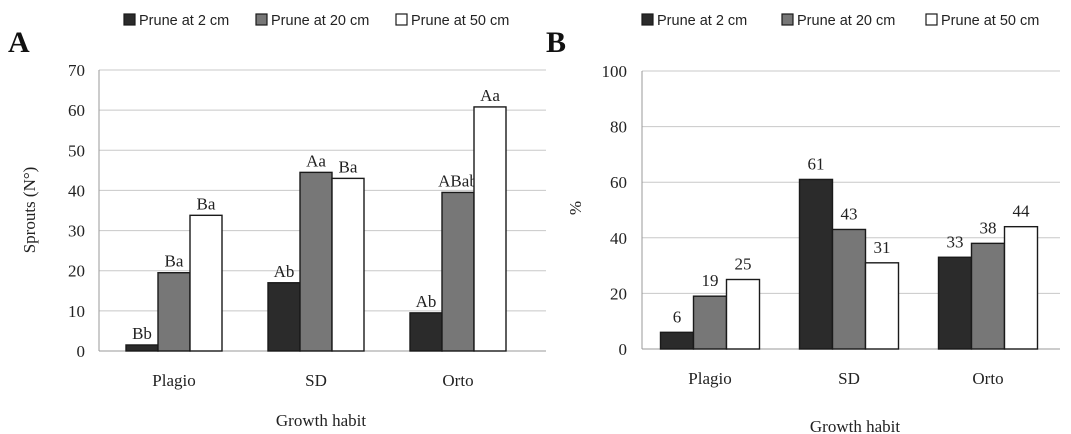 Image resolution: width=1071 pixels, height=434 pixels. What do you see at coordinates (174, 312) in the screenshot?
I see `bar-a-plagio-s2` at bounding box center [174, 312].